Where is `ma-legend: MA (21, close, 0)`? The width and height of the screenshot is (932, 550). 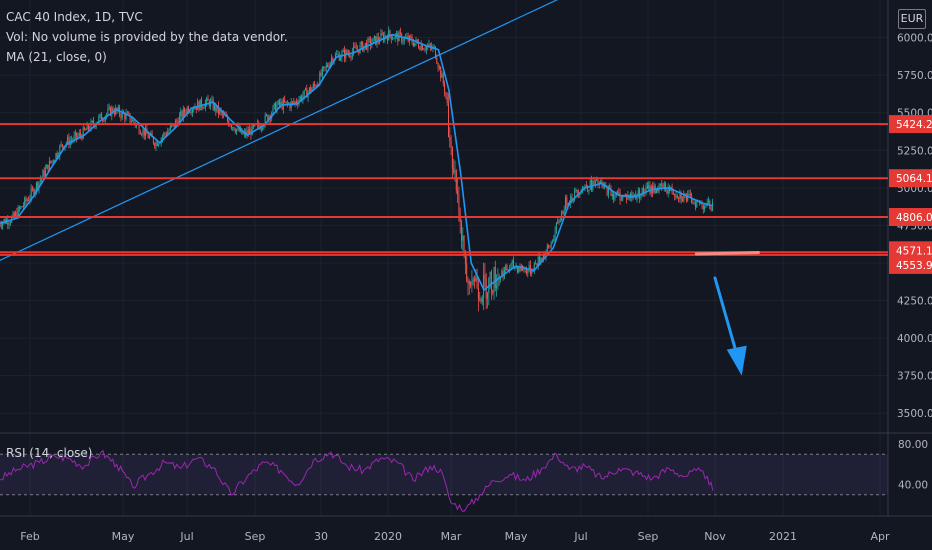
ma-legend: MA (21, close, 0) is located at coordinates (56, 57).